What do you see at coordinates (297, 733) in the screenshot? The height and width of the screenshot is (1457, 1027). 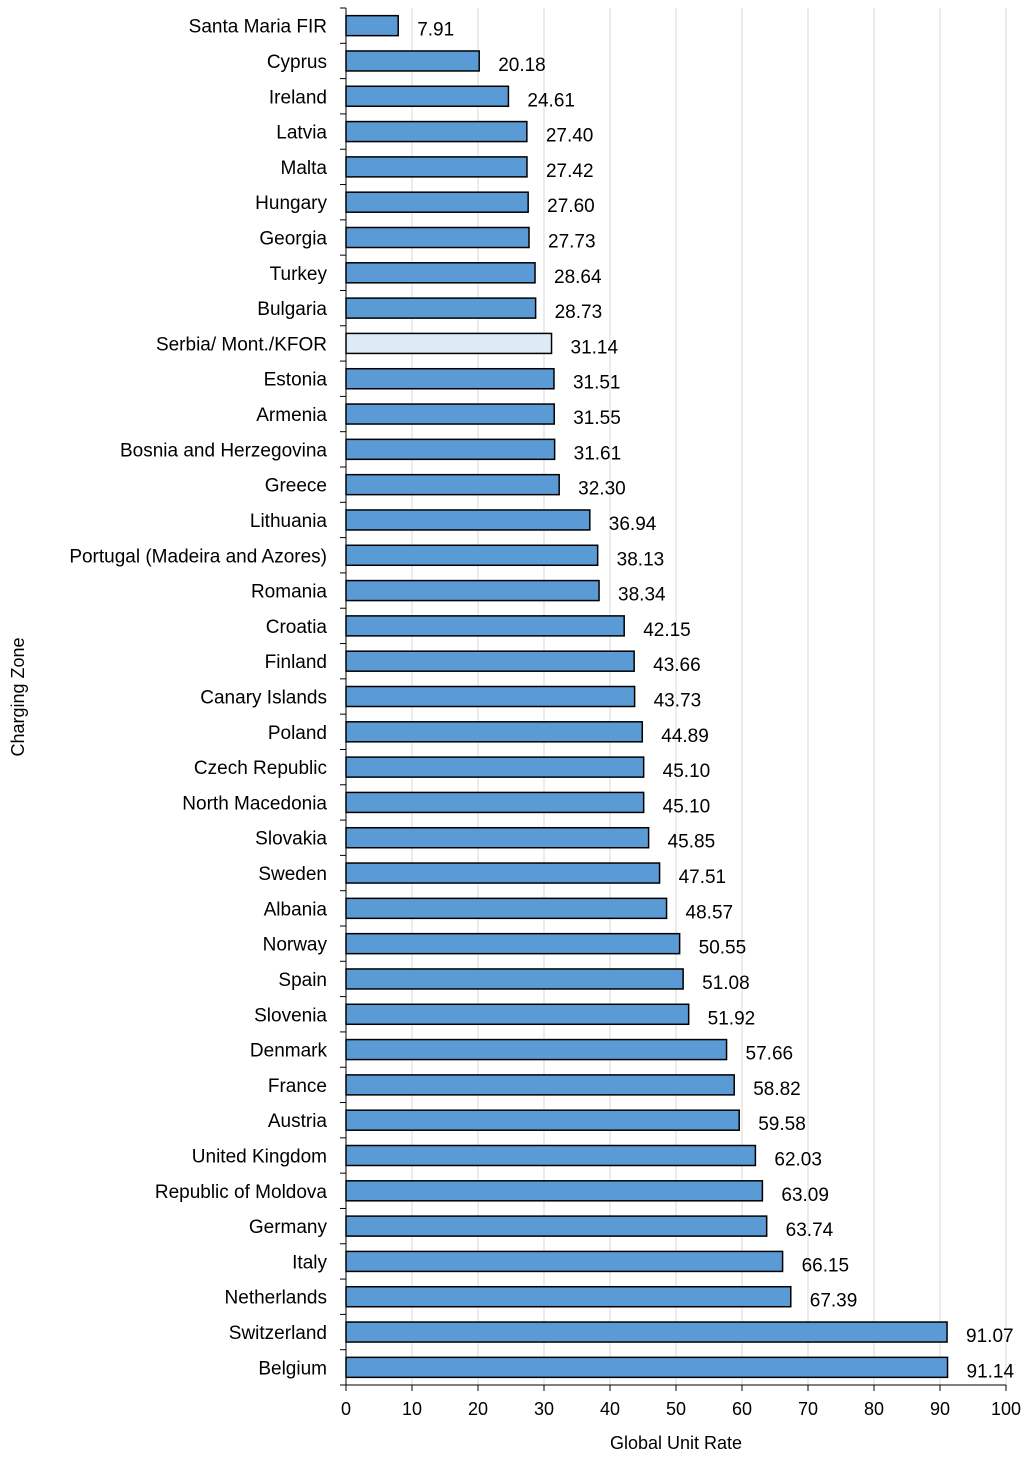 I see `category-label: Poland` at bounding box center [297, 733].